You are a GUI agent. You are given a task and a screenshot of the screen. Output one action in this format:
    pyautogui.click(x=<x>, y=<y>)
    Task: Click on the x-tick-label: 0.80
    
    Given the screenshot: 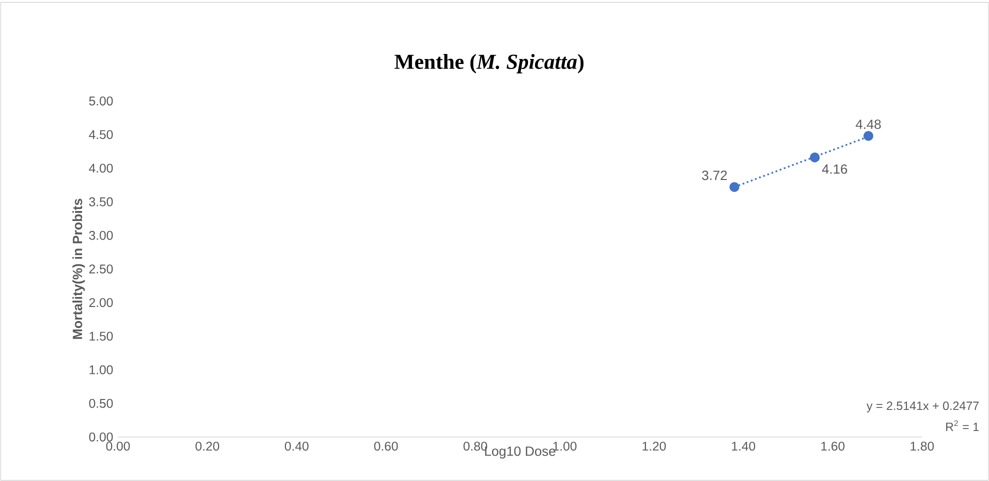 What is the action you would take?
    pyautogui.click(x=476, y=446)
    